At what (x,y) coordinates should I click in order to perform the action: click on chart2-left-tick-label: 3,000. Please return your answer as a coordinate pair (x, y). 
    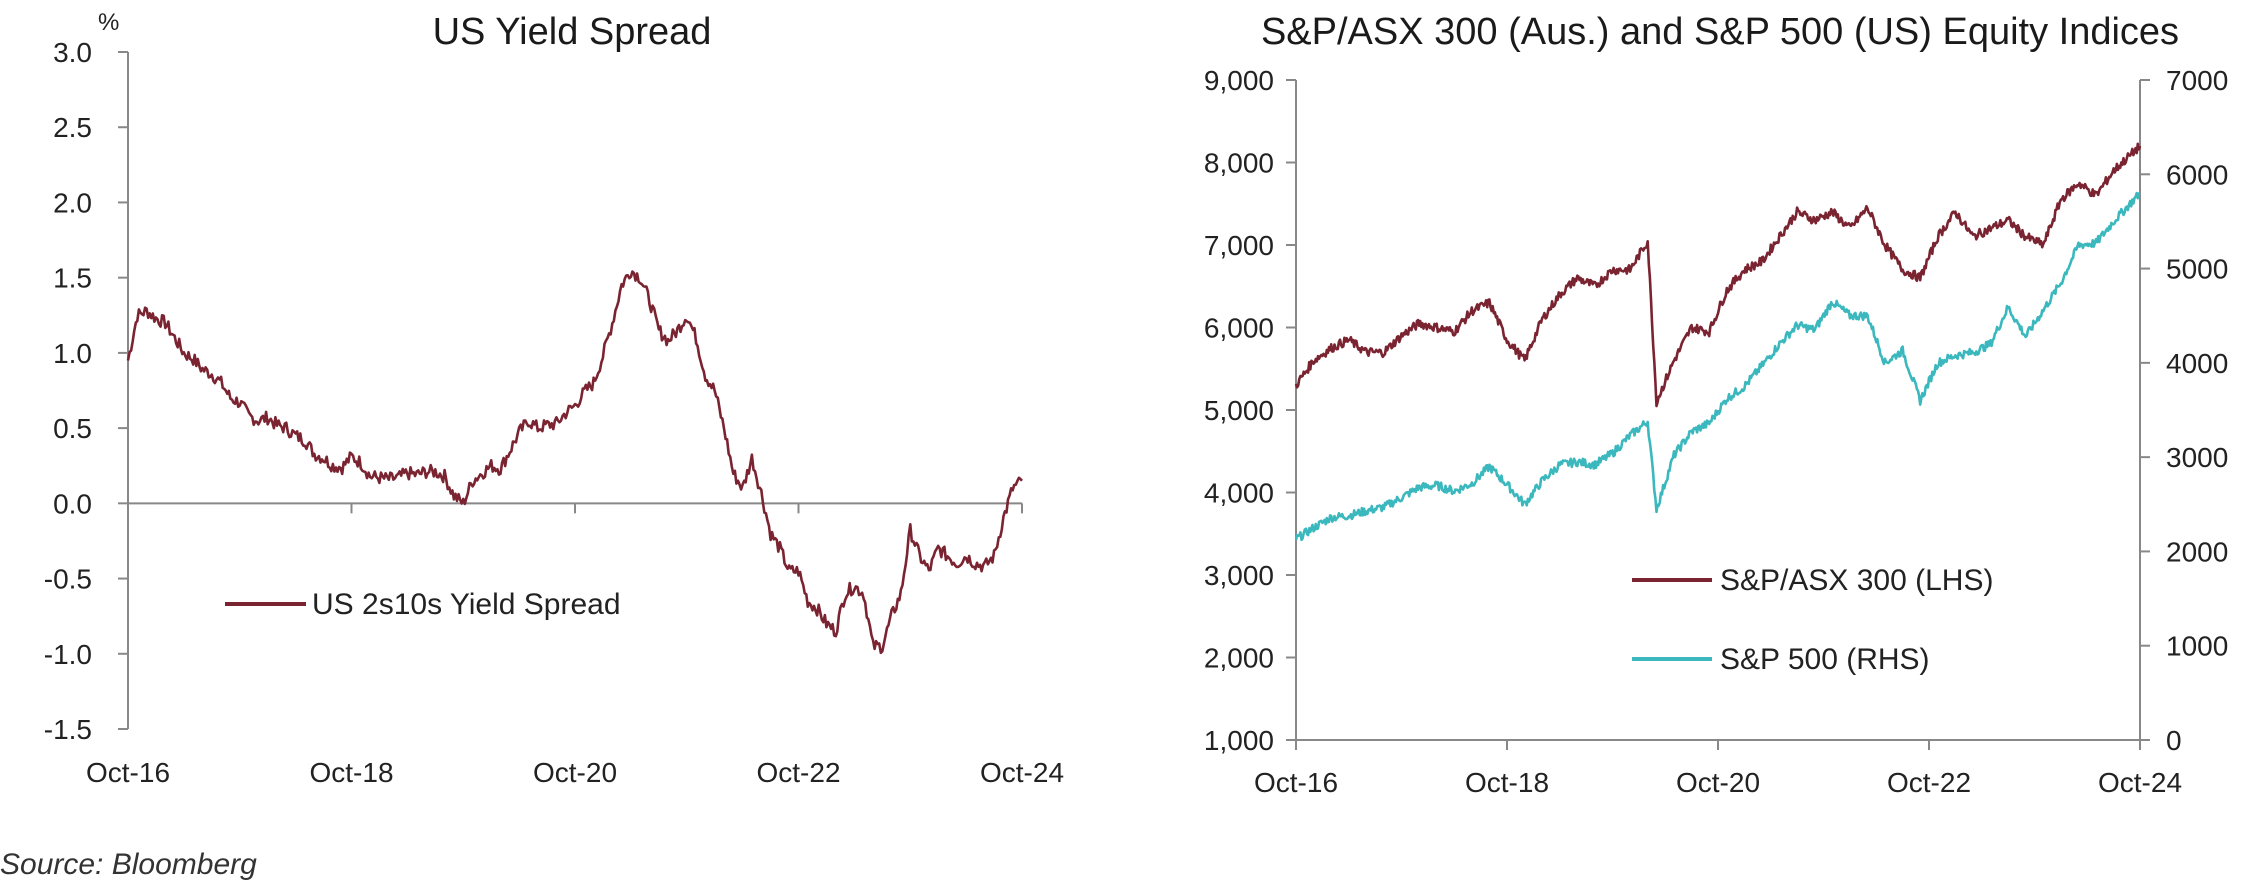
    Looking at the image, I should click on (1239, 575).